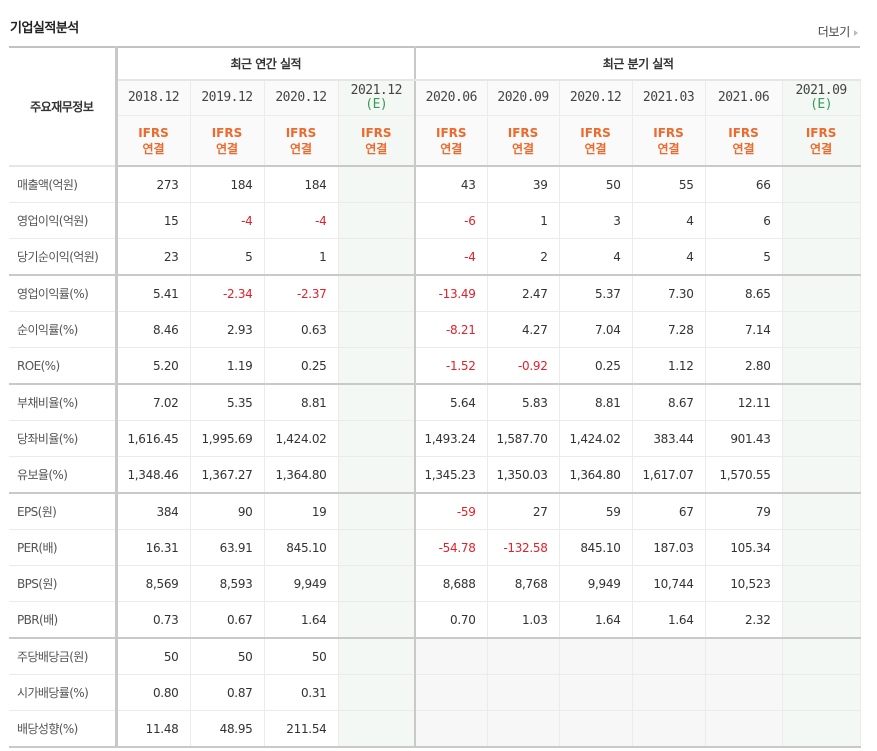 The width and height of the screenshot is (877, 751). I want to click on table-cell: 4.27, so click(523, 329).